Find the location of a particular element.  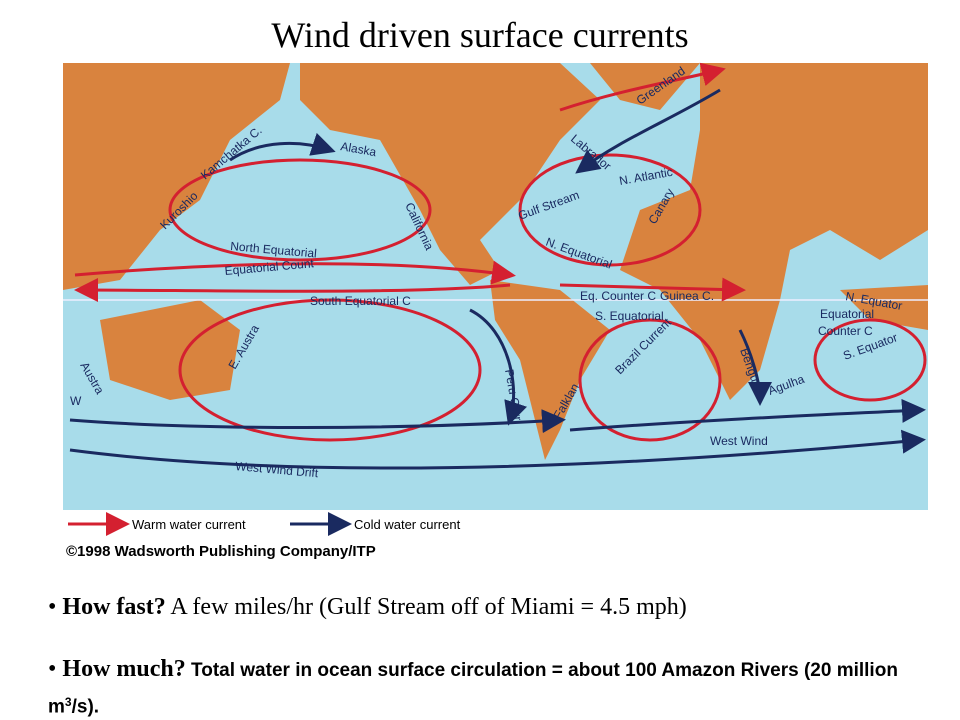

current-label: South Equatorial C is located at coordinates (360, 301).